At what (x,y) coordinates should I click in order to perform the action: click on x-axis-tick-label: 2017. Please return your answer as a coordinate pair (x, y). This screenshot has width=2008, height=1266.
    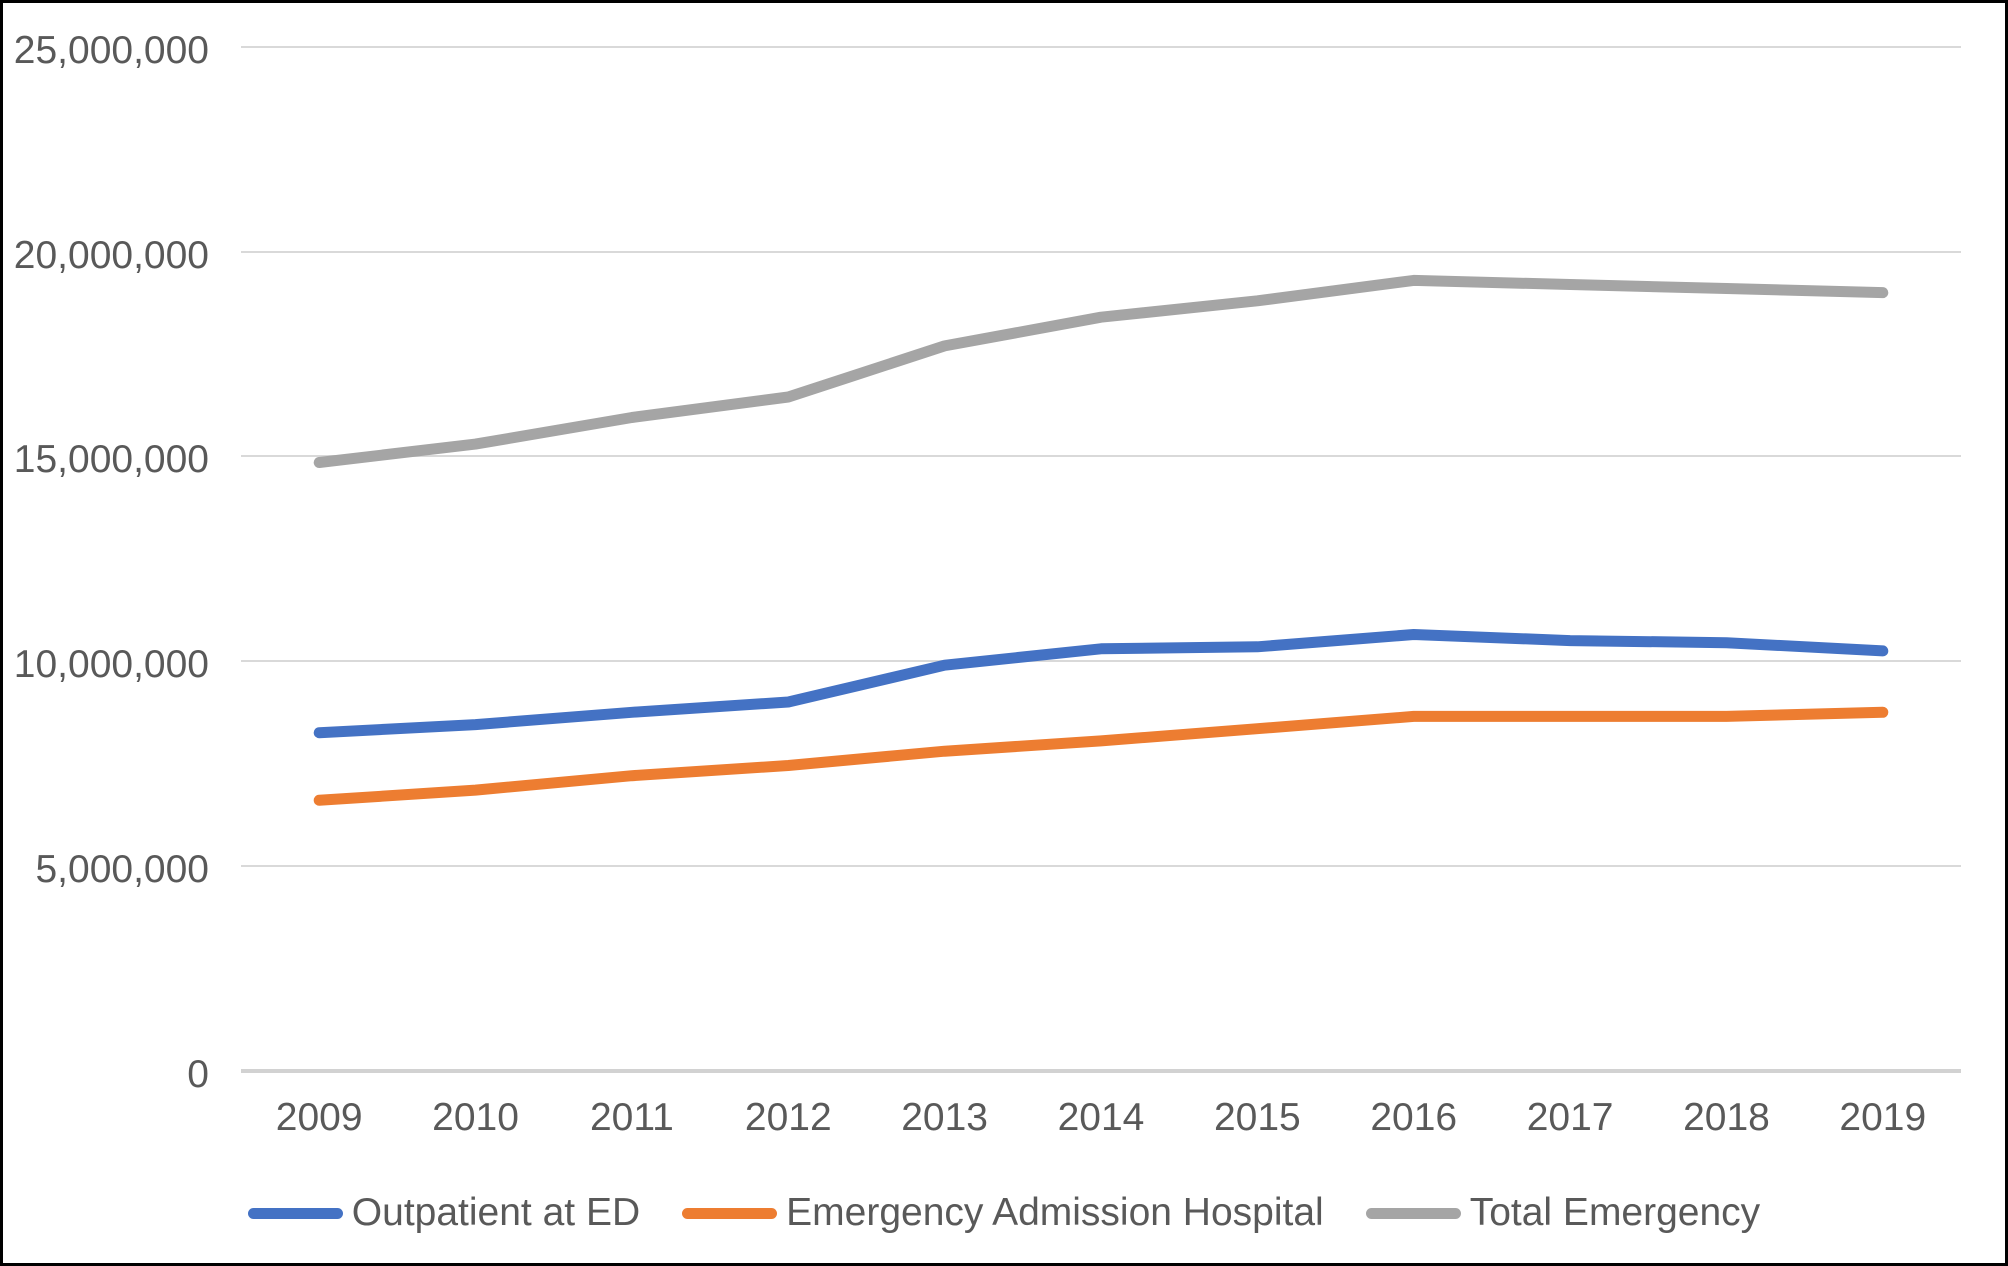
    Looking at the image, I should click on (1570, 1117).